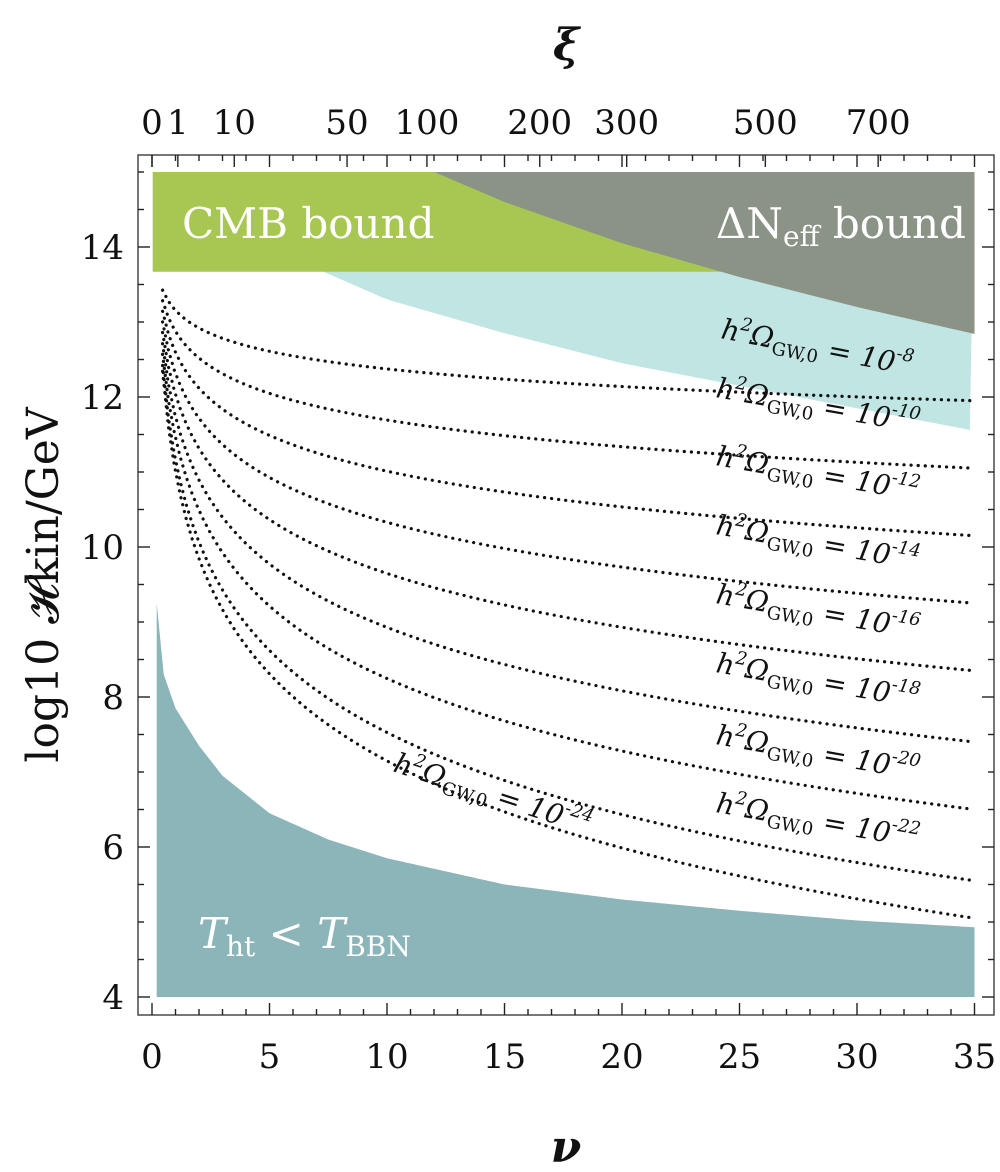  What do you see at coordinates (504, 1057) in the screenshot?
I see `x-tick-label: 15` at bounding box center [504, 1057].